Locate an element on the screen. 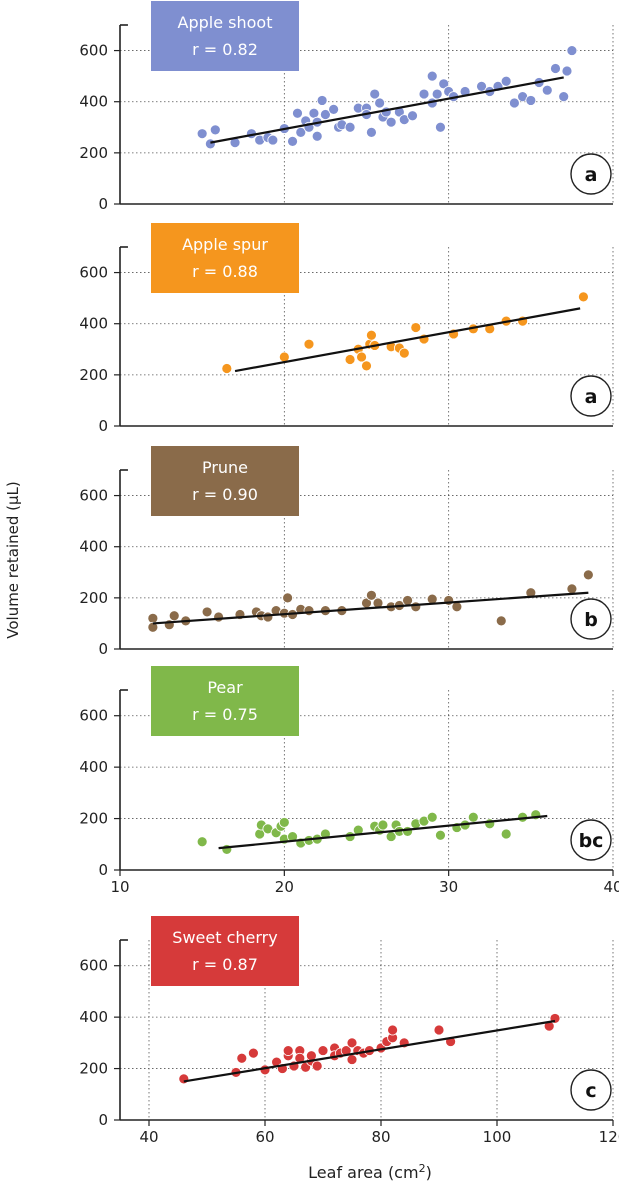  x-tick-label: 10 is located at coordinates (119, 887).